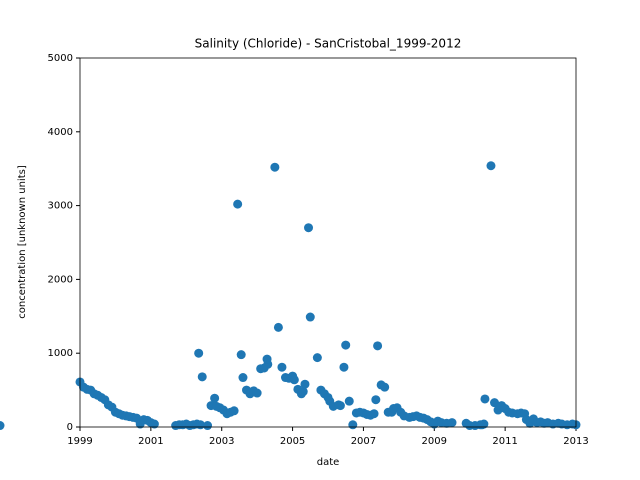 The height and width of the screenshot is (480, 640). I want to click on y-tick-label: 1000, so click(60, 353).